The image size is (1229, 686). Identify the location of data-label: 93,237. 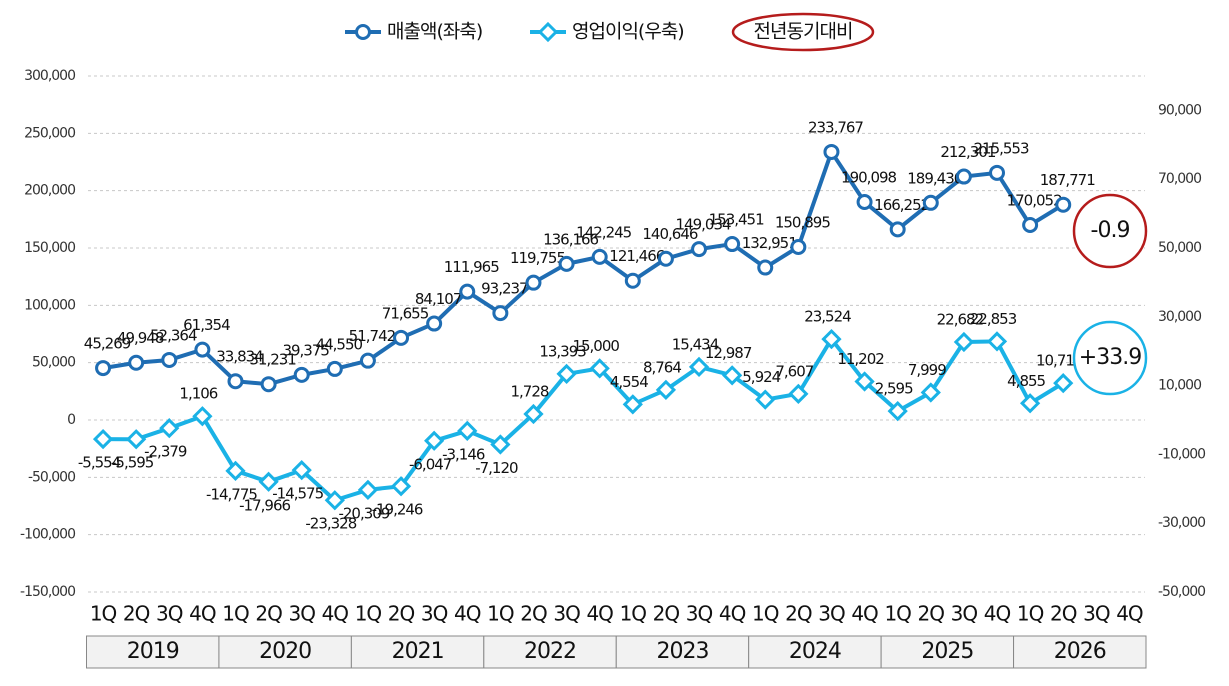
(504, 289).